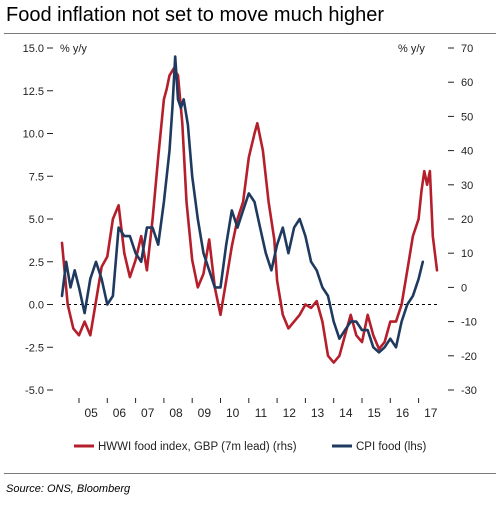 The image size is (500, 506). Describe the element at coordinates (197, 447) in the screenshot. I see `legend-label: HWWI food index, GBP (7m lead) (rhs)` at that location.